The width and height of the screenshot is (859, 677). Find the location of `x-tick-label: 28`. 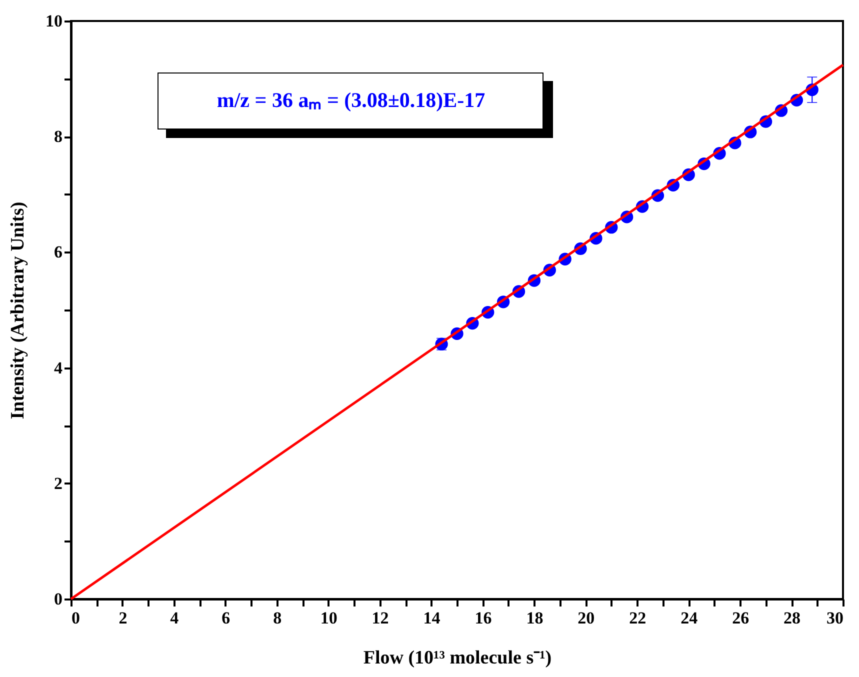

x-tick-label: 28 is located at coordinates (792, 618).